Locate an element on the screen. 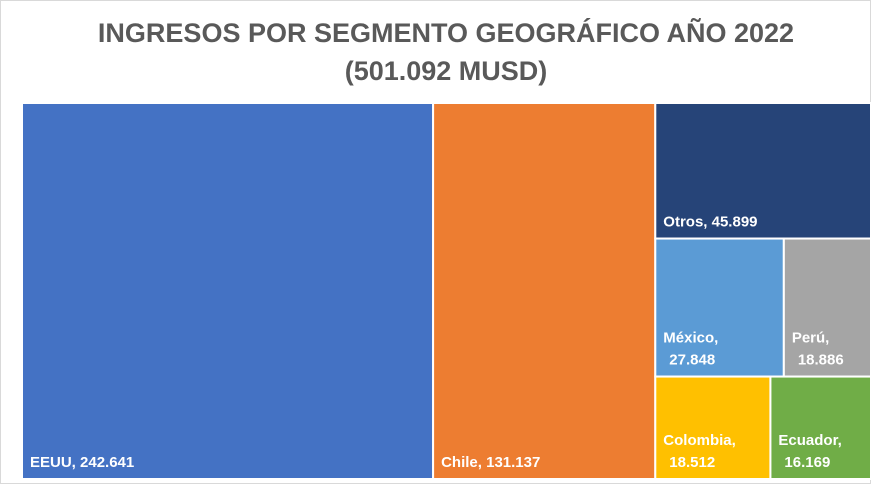  chart-subtitle: (501.092 MUSD) is located at coordinates (446, 71).